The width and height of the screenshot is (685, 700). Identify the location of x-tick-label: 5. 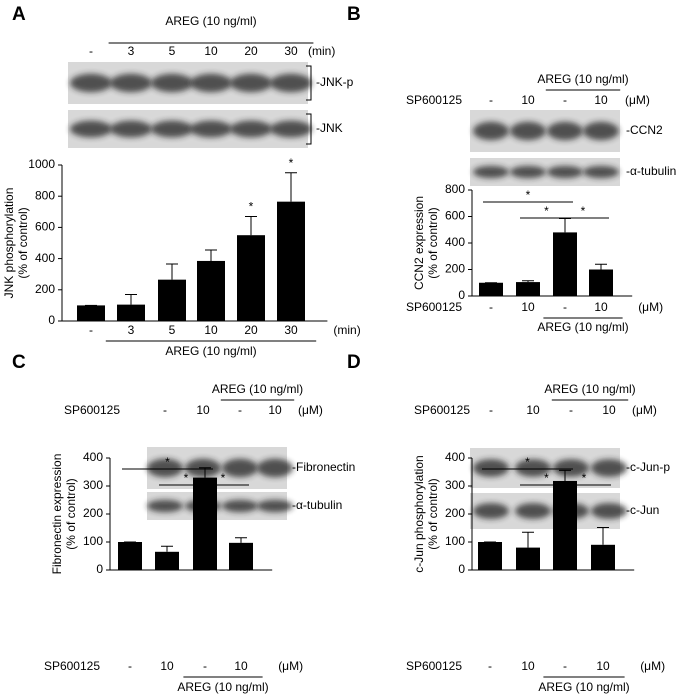
(172, 330).